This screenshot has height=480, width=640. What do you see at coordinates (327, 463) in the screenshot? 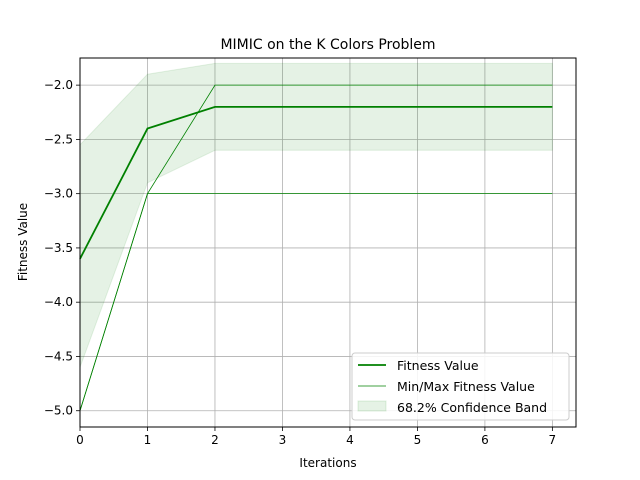
I see `x-axis-title: Iterations` at bounding box center [327, 463].